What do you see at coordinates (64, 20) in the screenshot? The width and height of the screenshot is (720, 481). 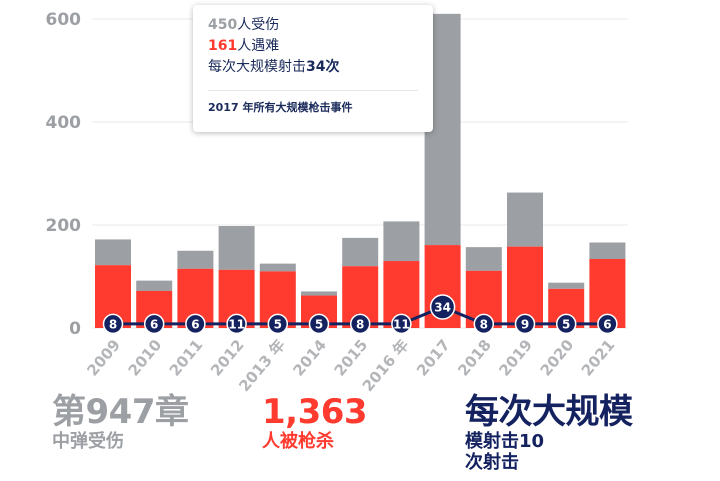 I see `y-tick-label: 600` at bounding box center [64, 20].